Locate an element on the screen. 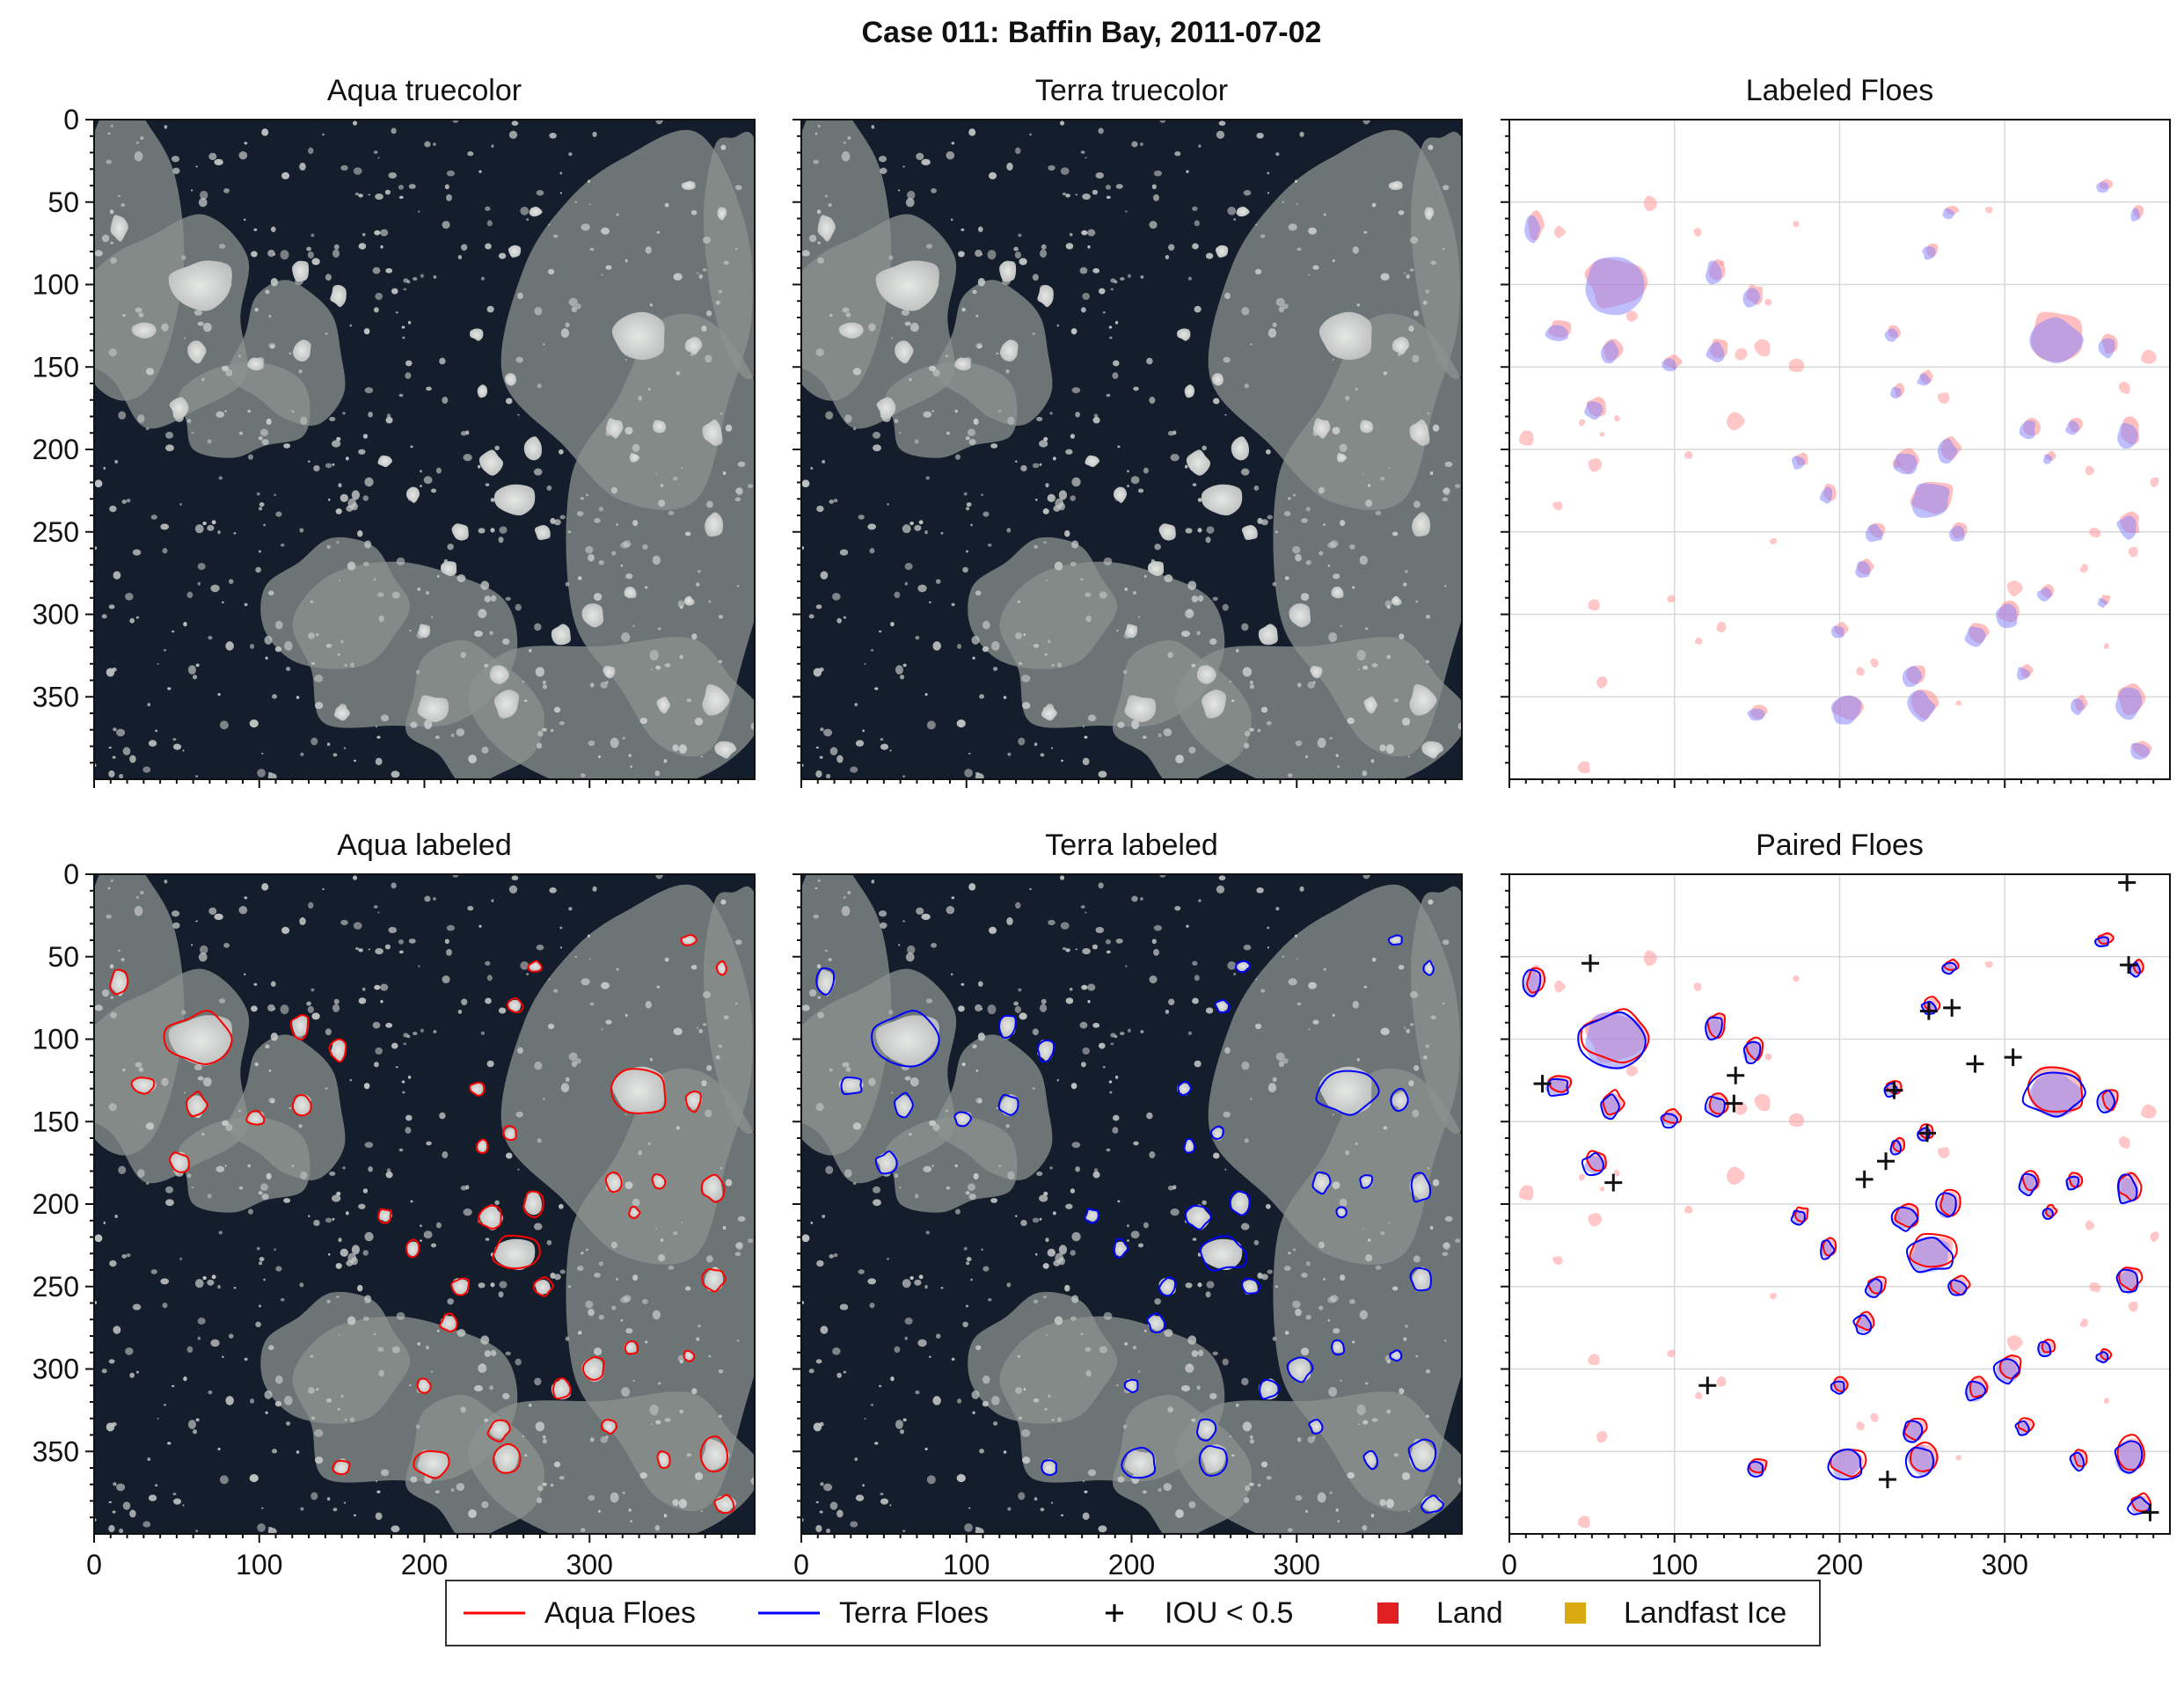 The height and width of the screenshot is (1701, 2184). legend-label: Land is located at coordinates (1469, 1613).